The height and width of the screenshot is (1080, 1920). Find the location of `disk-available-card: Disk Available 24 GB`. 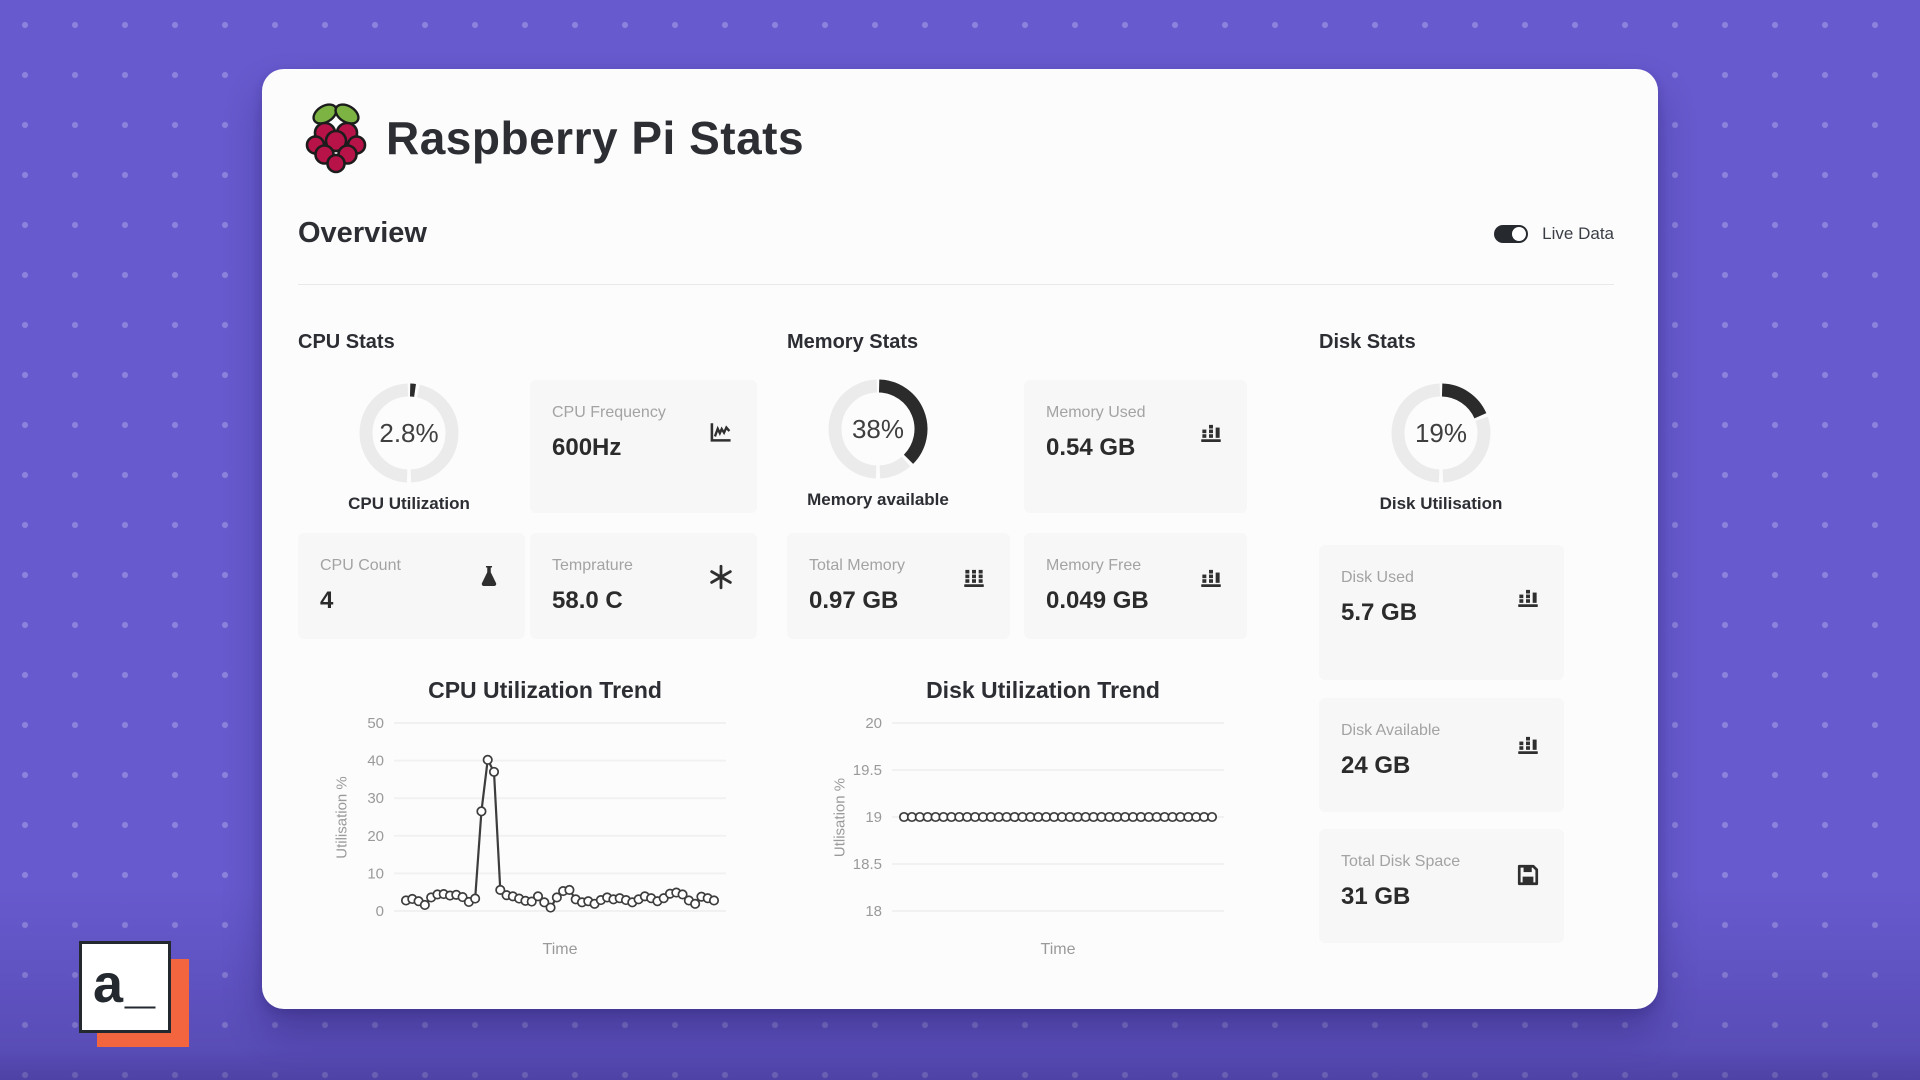

disk-available-card: Disk Available 24 GB is located at coordinates (1441, 755).